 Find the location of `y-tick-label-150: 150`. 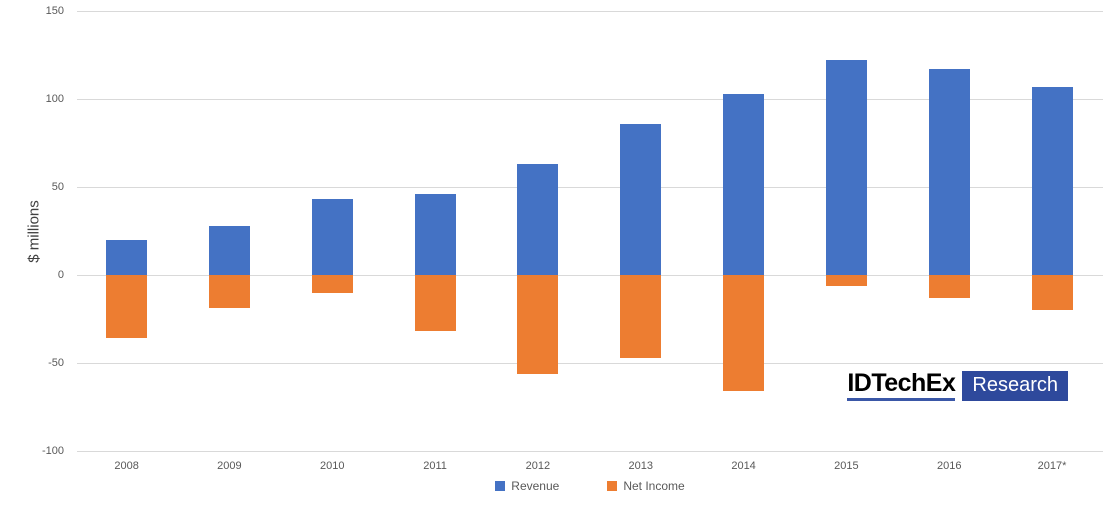

y-tick-label-150: 150 is located at coordinates (54, 11).